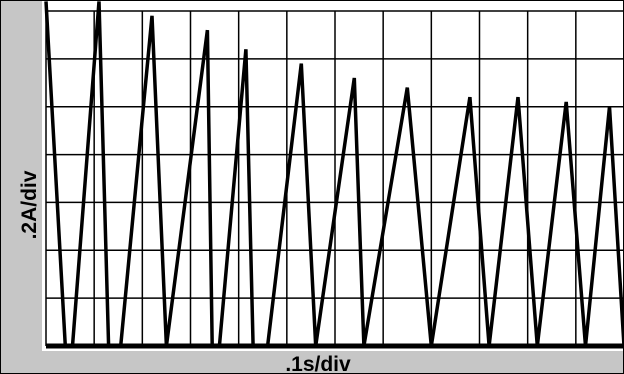 This screenshot has width=624, height=374. What do you see at coordinates (318, 363) in the screenshot?
I see `x-axis-label: .1s/div` at bounding box center [318, 363].